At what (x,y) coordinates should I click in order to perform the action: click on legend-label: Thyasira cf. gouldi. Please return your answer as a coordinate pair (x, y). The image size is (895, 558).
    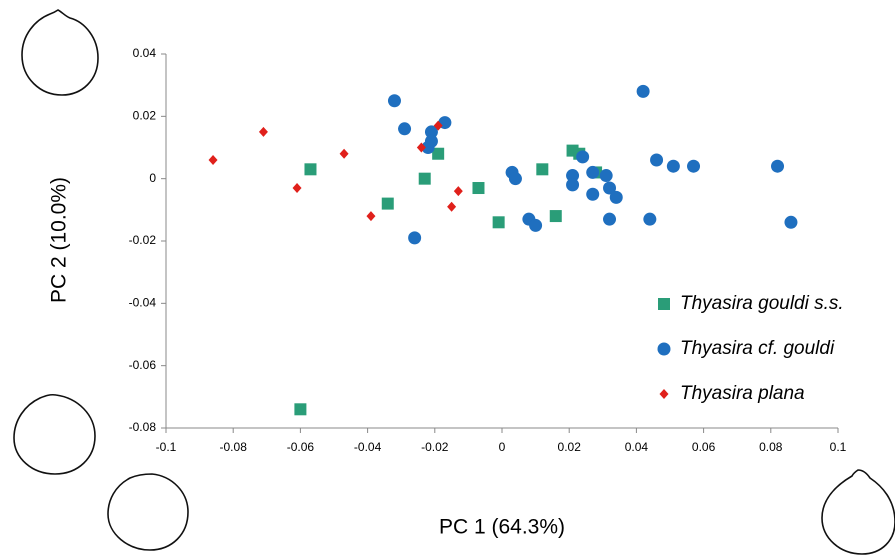
    Looking at the image, I should click on (757, 348).